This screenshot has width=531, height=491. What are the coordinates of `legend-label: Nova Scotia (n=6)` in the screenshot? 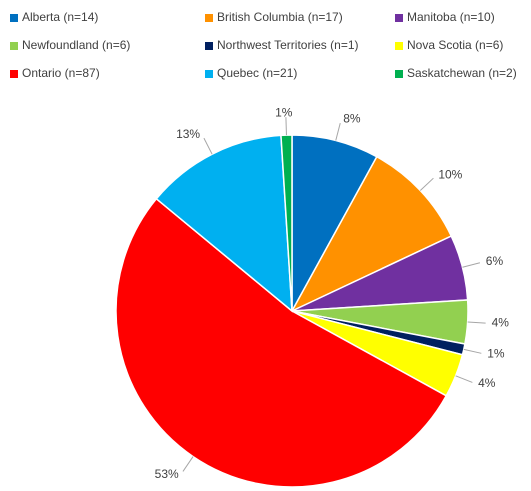 It's located at (455, 45).